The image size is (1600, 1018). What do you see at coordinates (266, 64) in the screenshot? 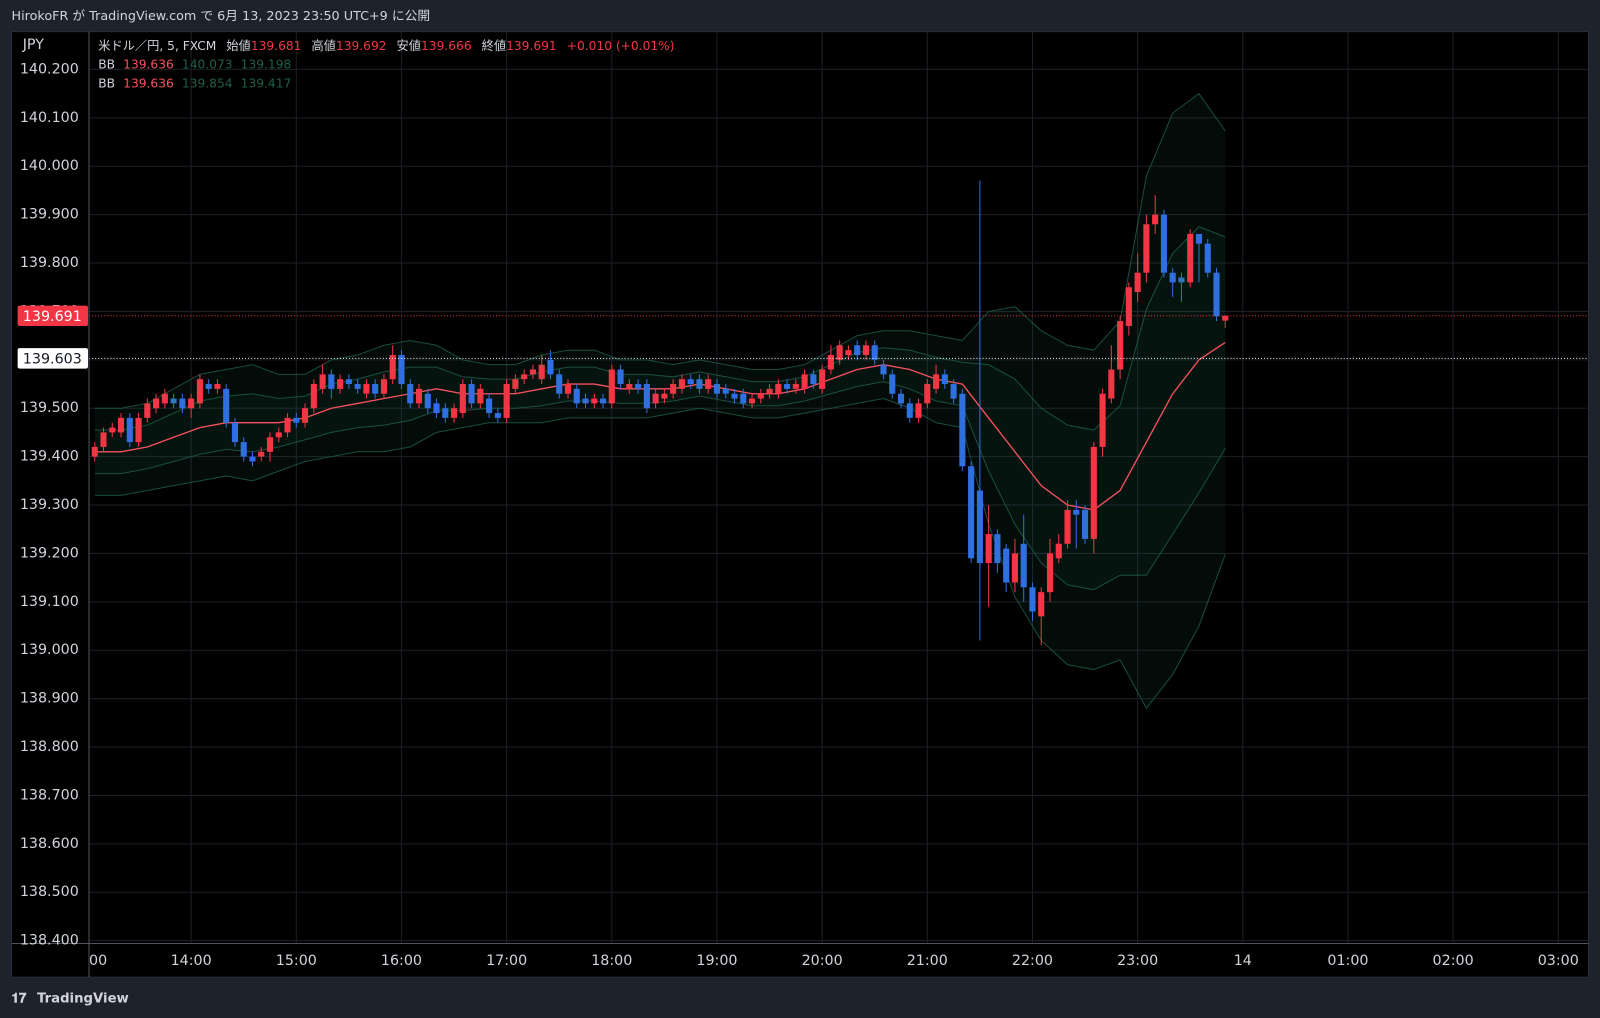
I see `indicator-lower: 139.198` at bounding box center [266, 64].